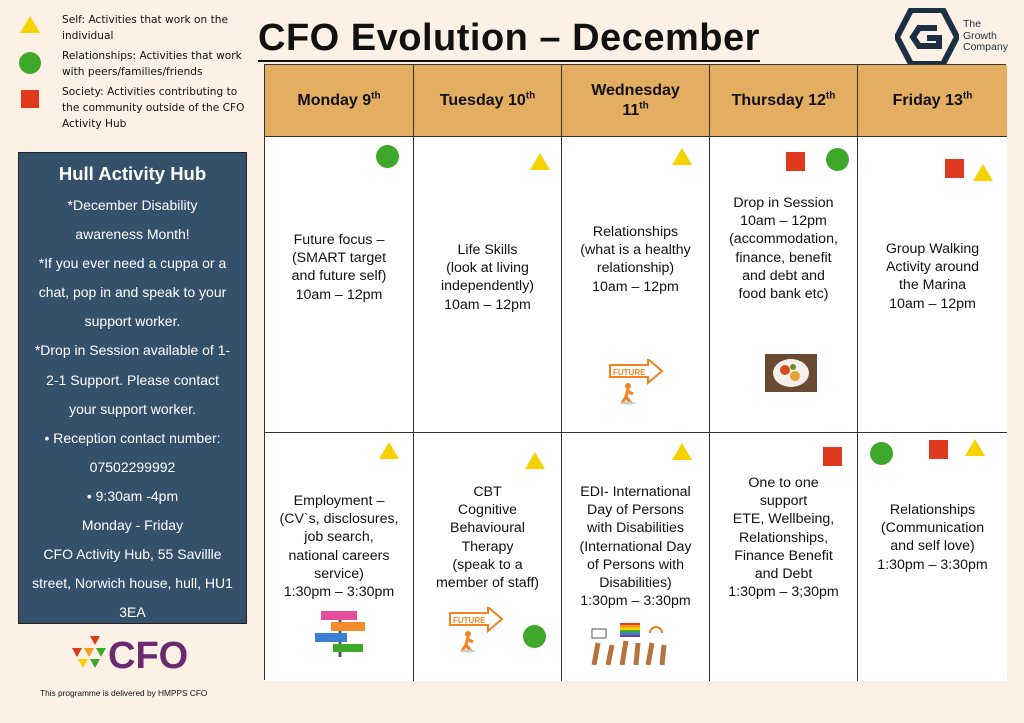  Describe the element at coordinates (132, 173) in the screenshot. I see `info-heading: Hull Activity Hub` at that location.